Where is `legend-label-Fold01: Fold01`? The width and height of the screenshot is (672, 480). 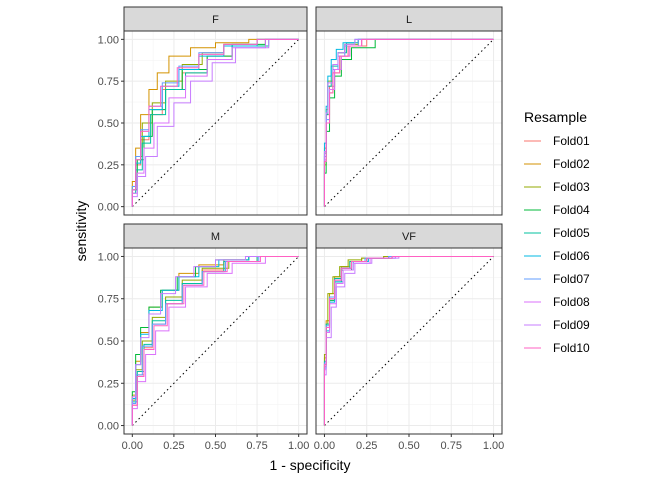 legend-label-Fold01: Fold01 is located at coordinates (571, 141).